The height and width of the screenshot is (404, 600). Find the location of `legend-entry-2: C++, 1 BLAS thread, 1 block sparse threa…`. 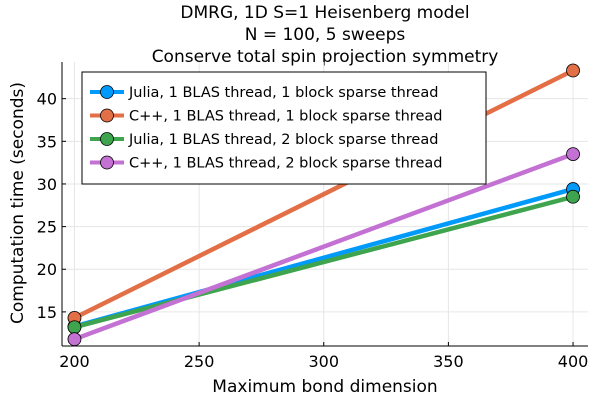

legend-entry-2: C++, 1 BLAS thread, 1 block sparse threa… is located at coordinates (266, 117).